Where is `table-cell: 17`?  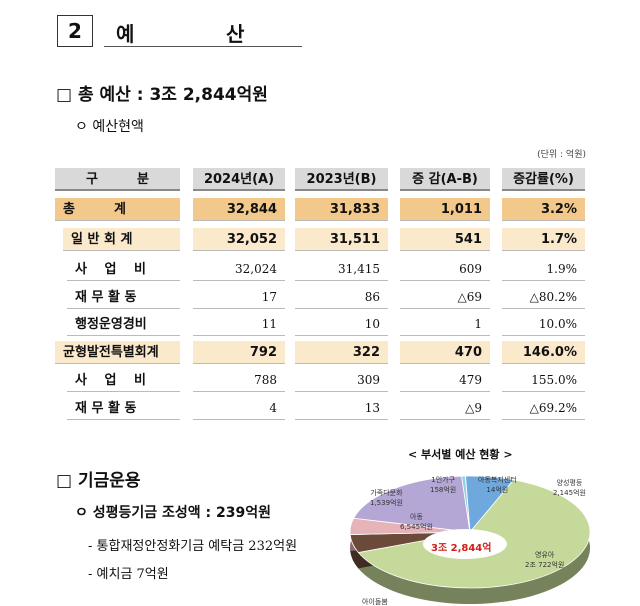 table-cell: 17 is located at coordinates (239, 297).